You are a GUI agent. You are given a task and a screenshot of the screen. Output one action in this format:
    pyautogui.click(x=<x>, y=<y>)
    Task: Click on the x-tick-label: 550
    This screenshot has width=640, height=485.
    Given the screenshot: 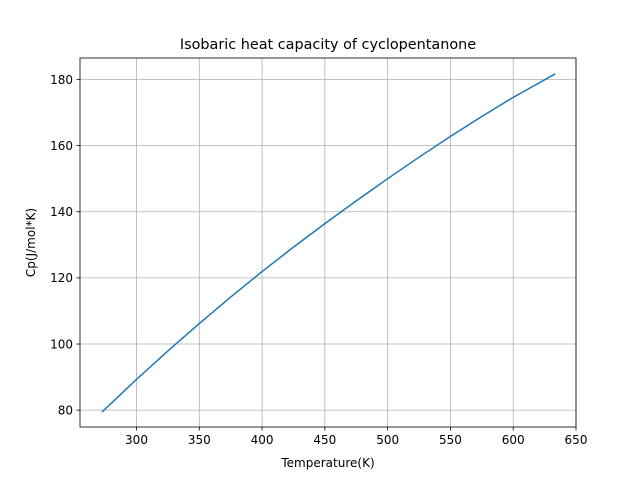 What is the action you would take?
    pyautogui.click(x=450, y=440)
    